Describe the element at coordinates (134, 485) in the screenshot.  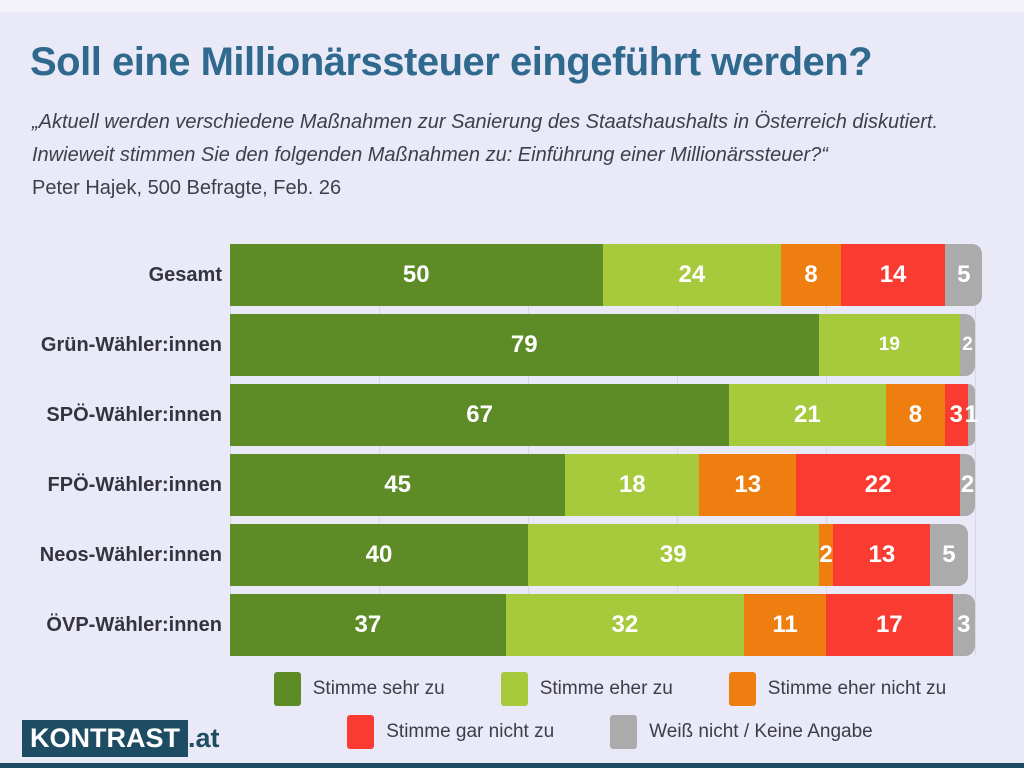
I see `row-label: FPÖ-Wähler:innen` at that location.